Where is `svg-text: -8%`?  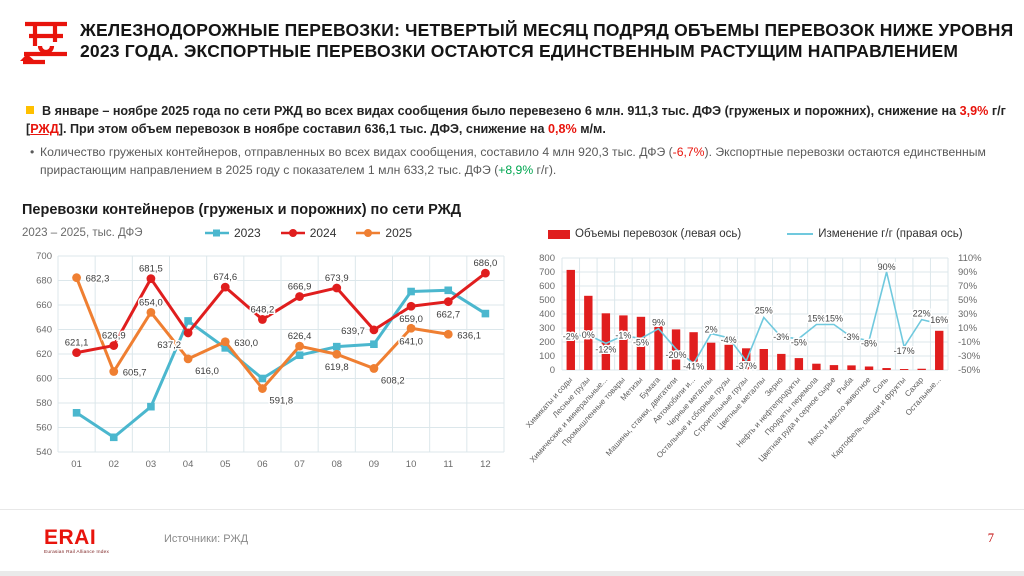
svg-text: -8% is located at coordinates (869, 344).